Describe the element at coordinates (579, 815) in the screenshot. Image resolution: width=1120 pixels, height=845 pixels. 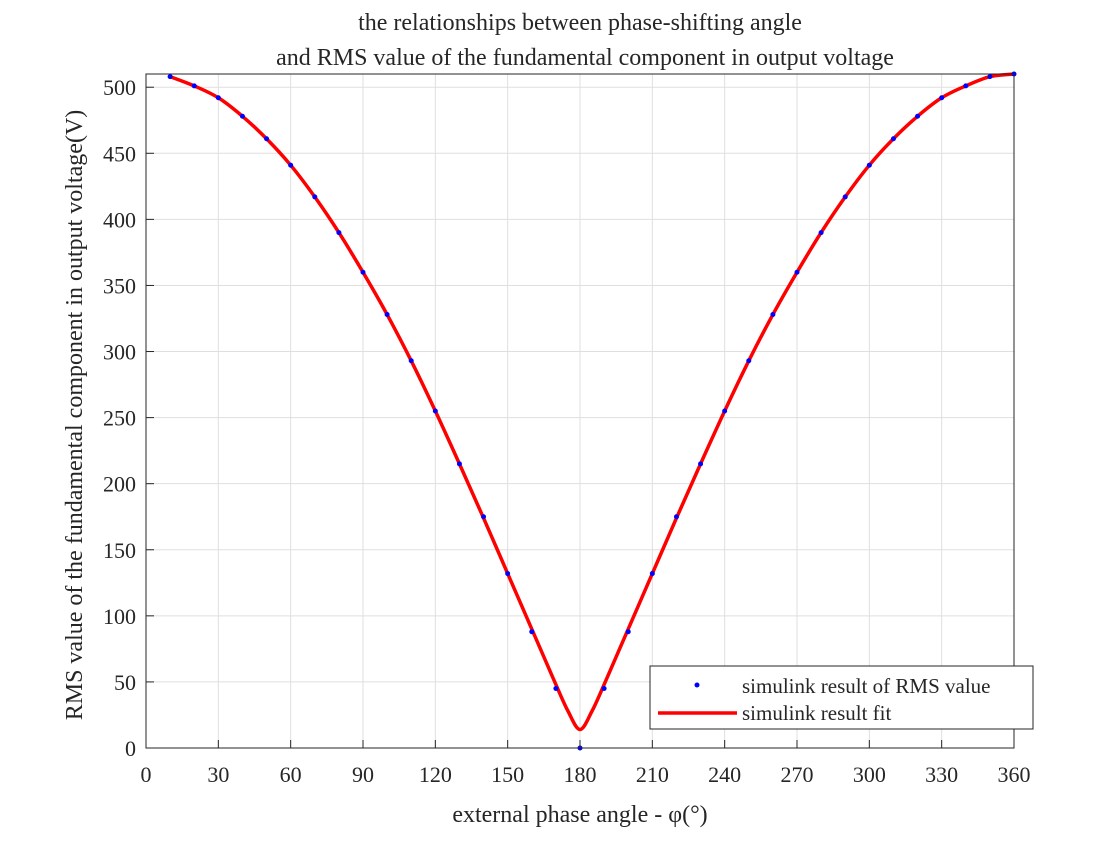
I see `x-axis-label: external phase angle - φ(°)` at that location.